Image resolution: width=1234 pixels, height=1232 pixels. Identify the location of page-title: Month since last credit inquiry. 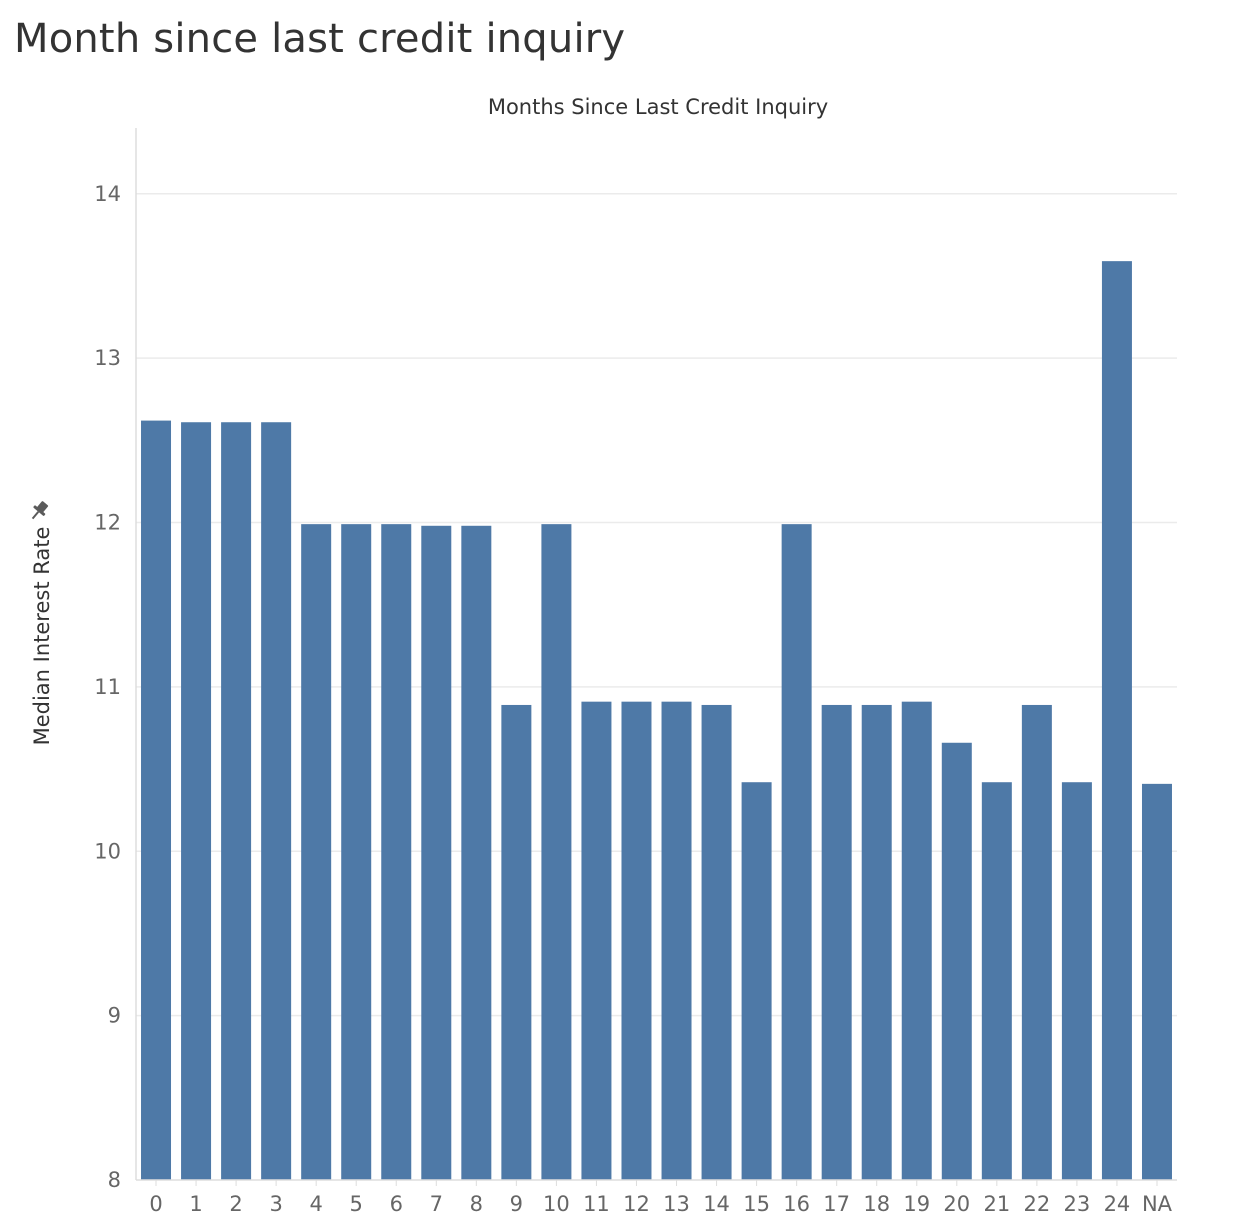
(320, 39).